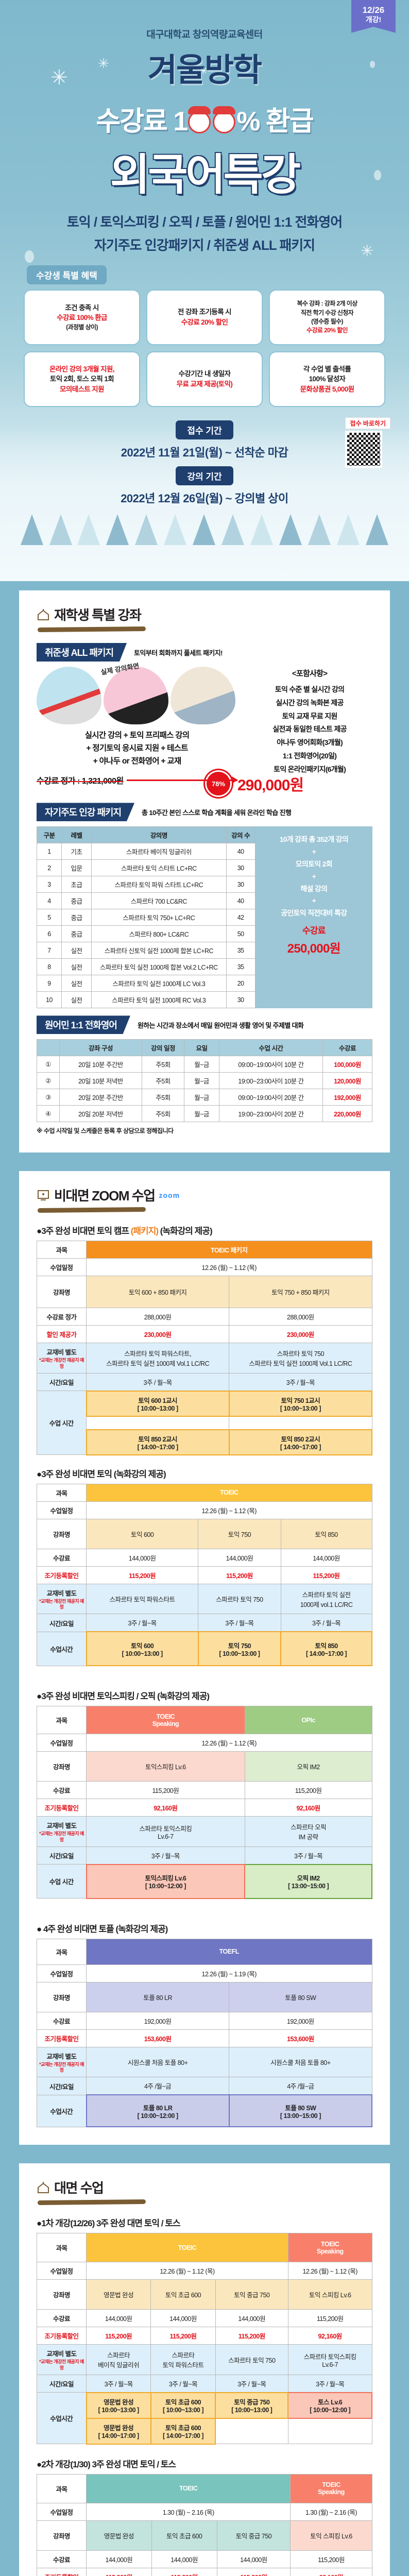  I want to click on table-row: 과목 TOEIC TOEIC Speaking, so click(204, 2488).